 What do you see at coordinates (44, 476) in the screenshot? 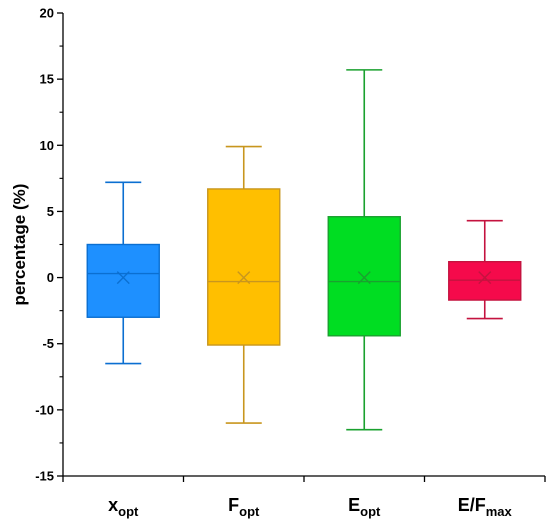
I see `y-tick-label: -15` at bounding box center [44, 476].